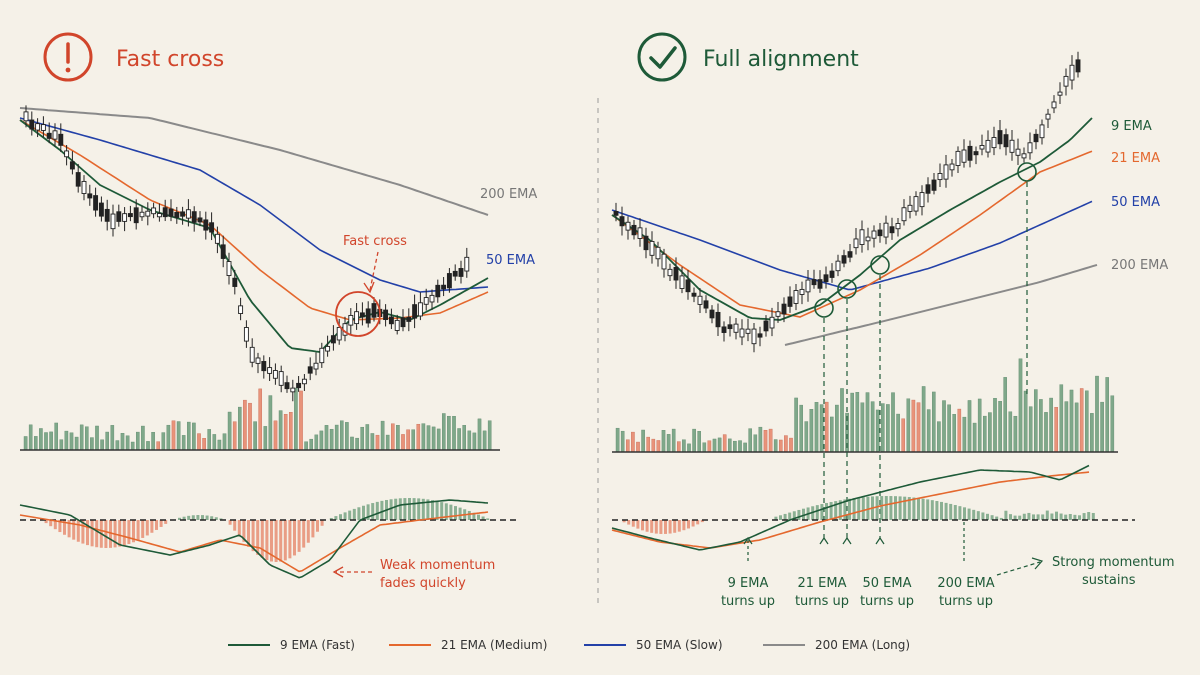 This screenshot has width=1200, height=675. What do you see at coordinates (374, 271) in the screenshot?
I see `left-fast-cross-arrow` at bounding box center [374, 271].